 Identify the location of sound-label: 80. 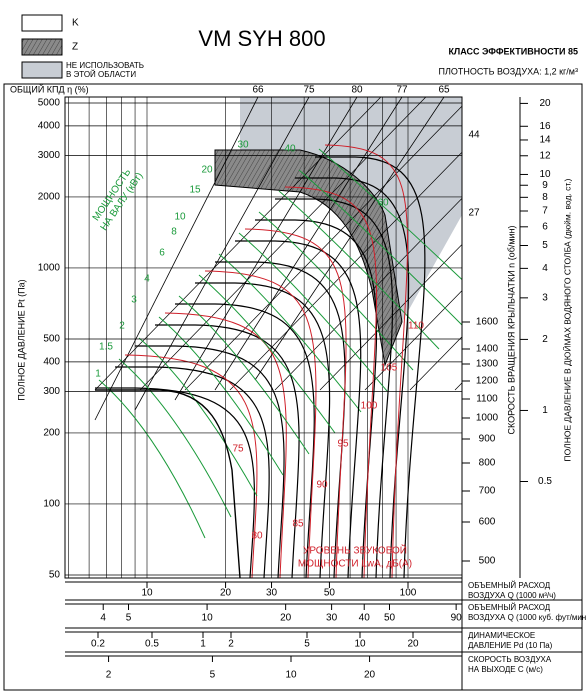
(257, 536).